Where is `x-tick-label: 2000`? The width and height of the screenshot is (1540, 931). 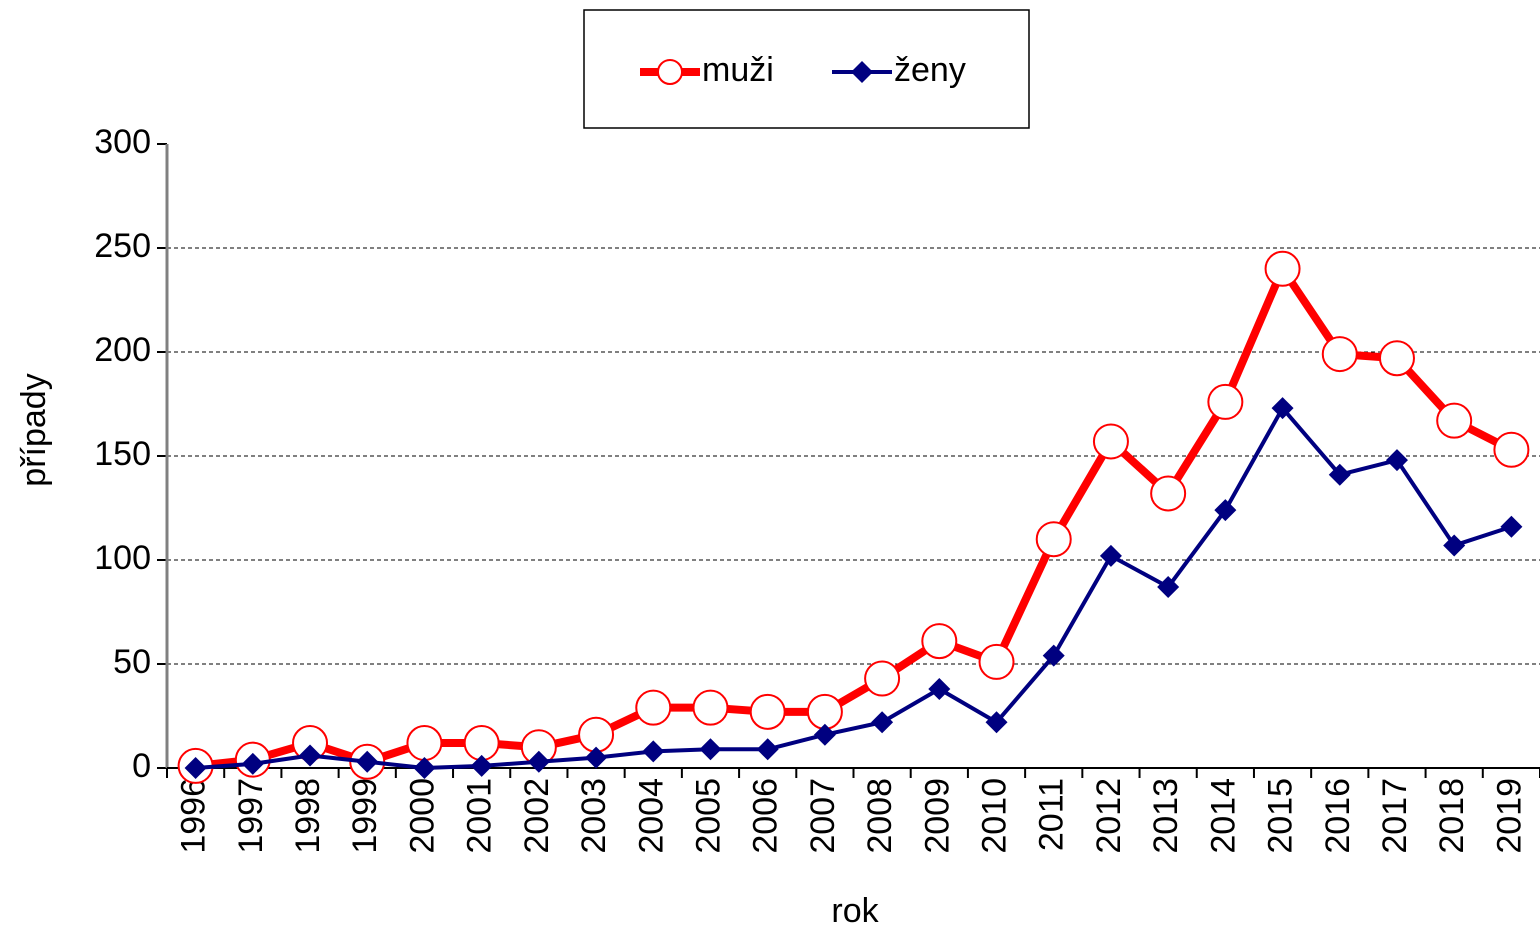 x-tick-label: 2000 is located at coordinates (422, 816).